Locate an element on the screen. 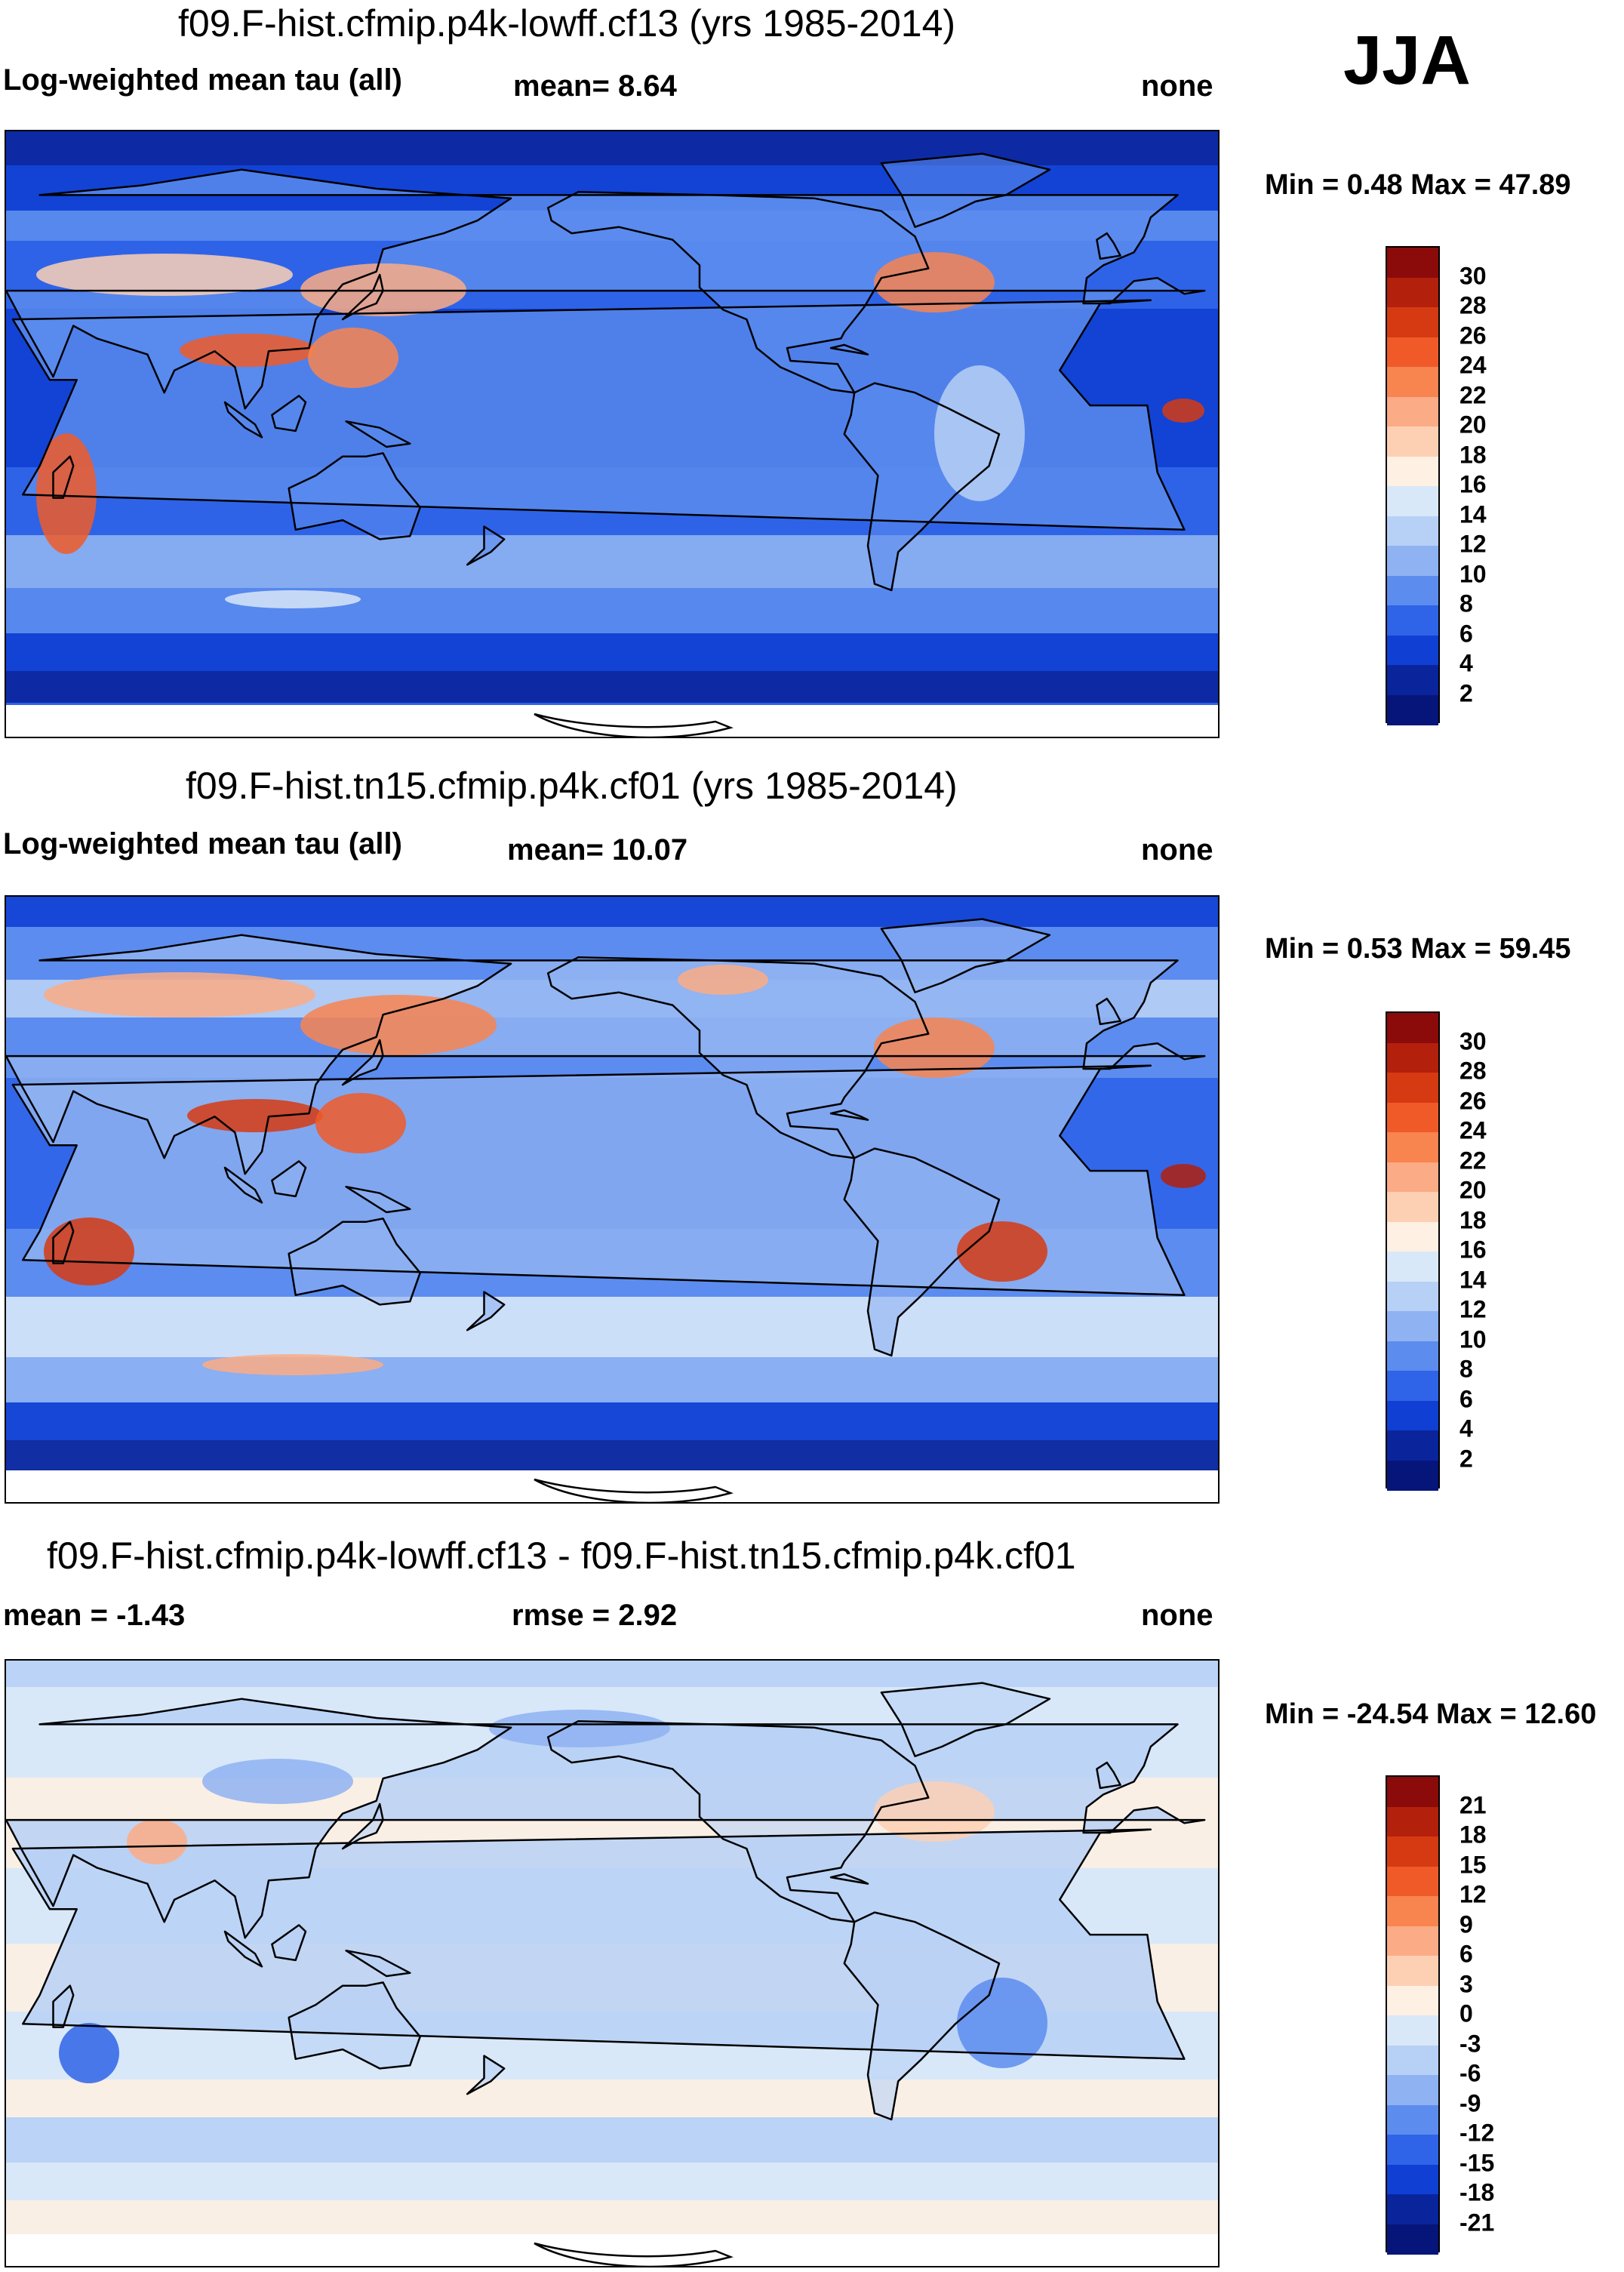 The image size is (1624, 2272). colorbar-tick-label: 16 is located at coordinates (1473, 1250).